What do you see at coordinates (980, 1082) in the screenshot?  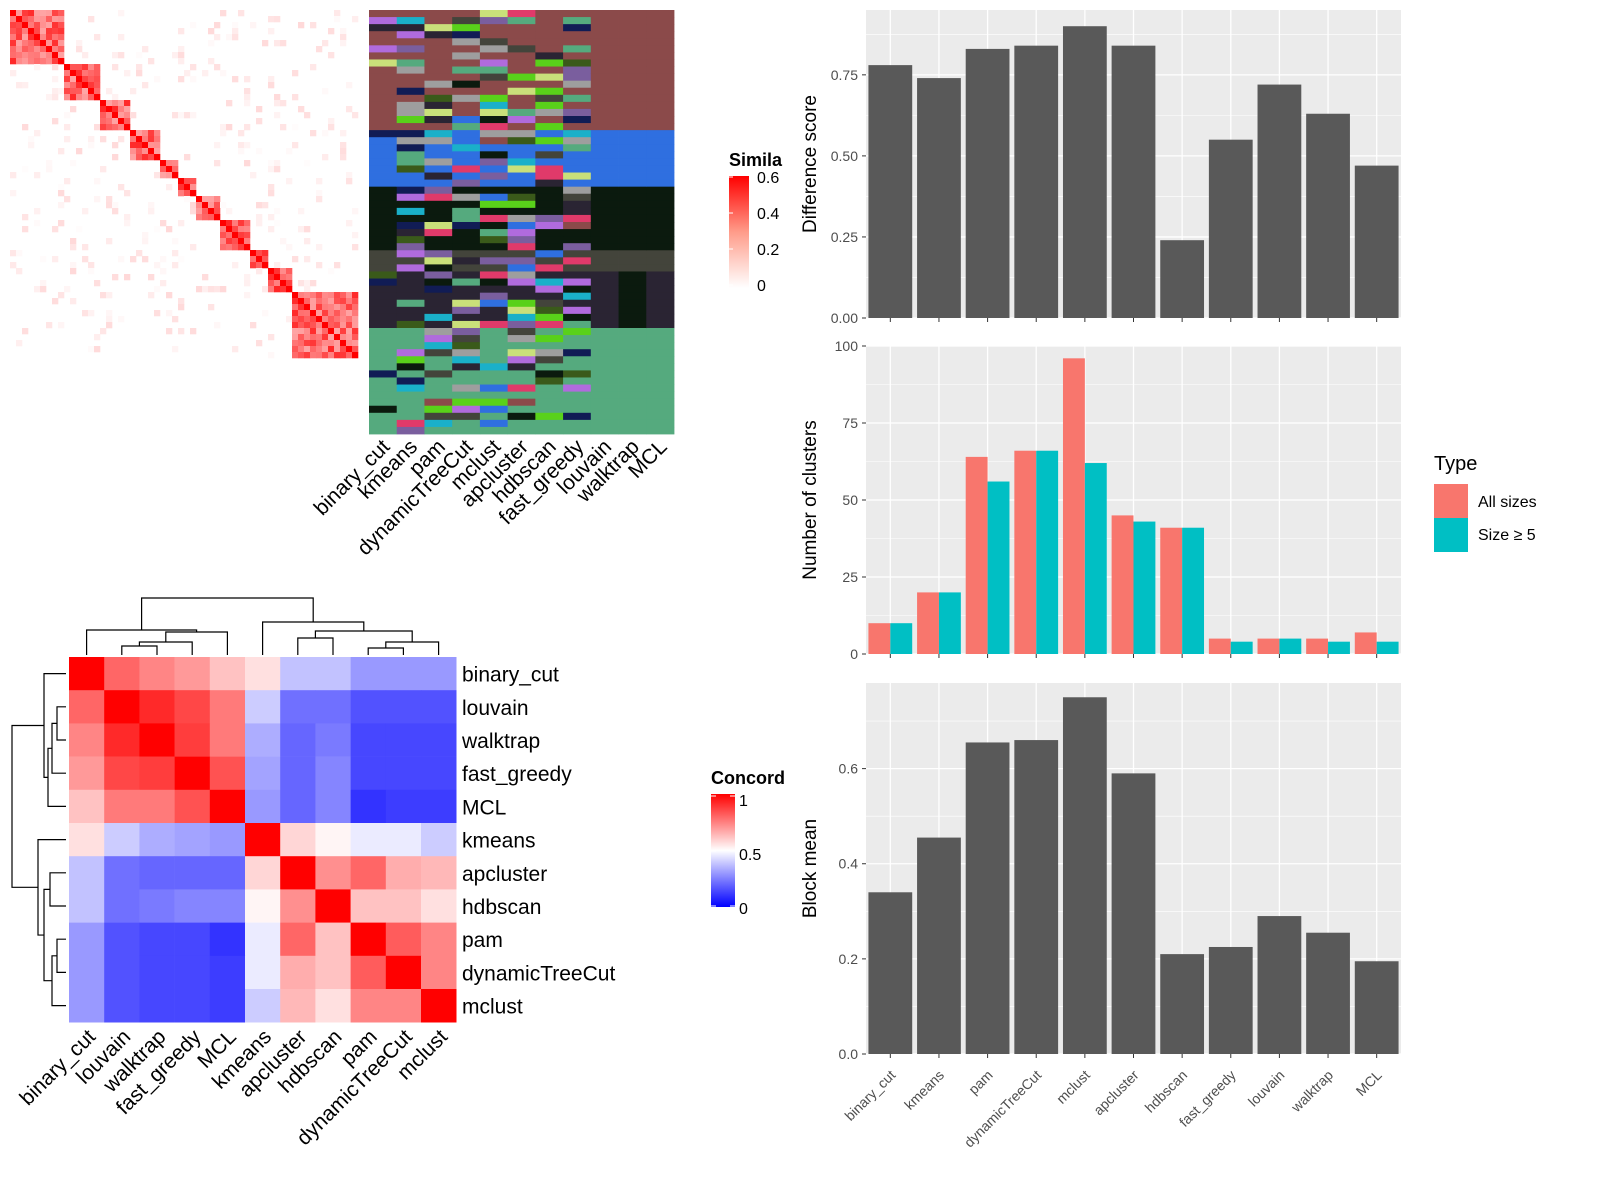 I see `x-tick-label: pam` at bounding box center [980, 1082].